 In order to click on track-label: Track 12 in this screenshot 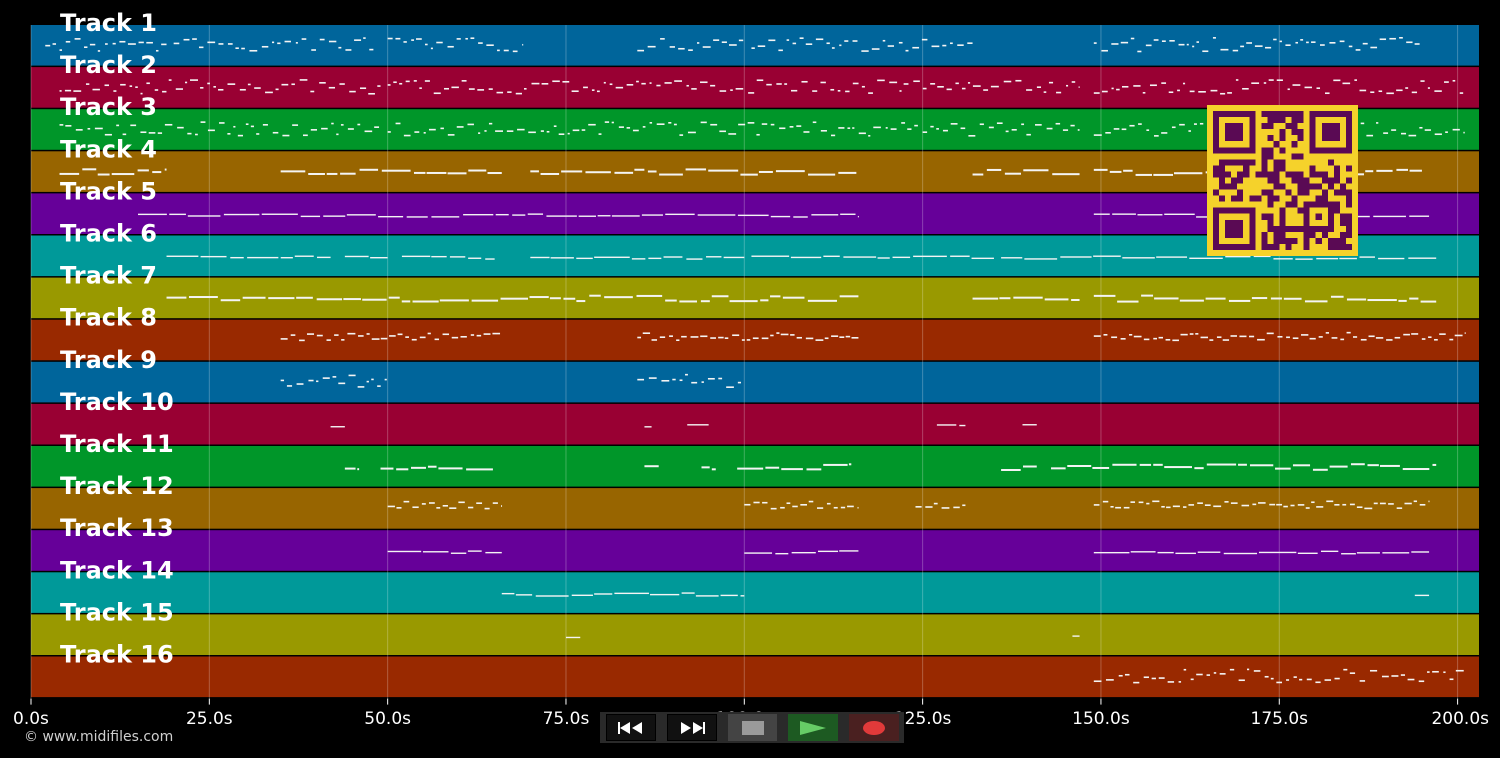, I will do `click(117, 486)`.